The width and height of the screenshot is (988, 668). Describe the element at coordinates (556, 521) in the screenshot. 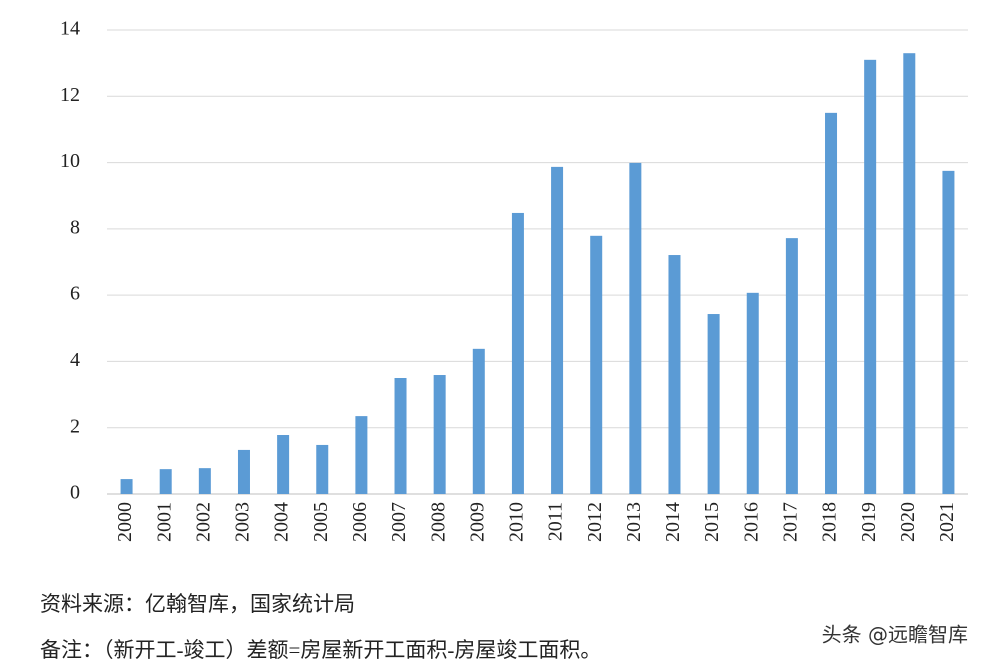

I see `x-tick-label: 2011` at that location.